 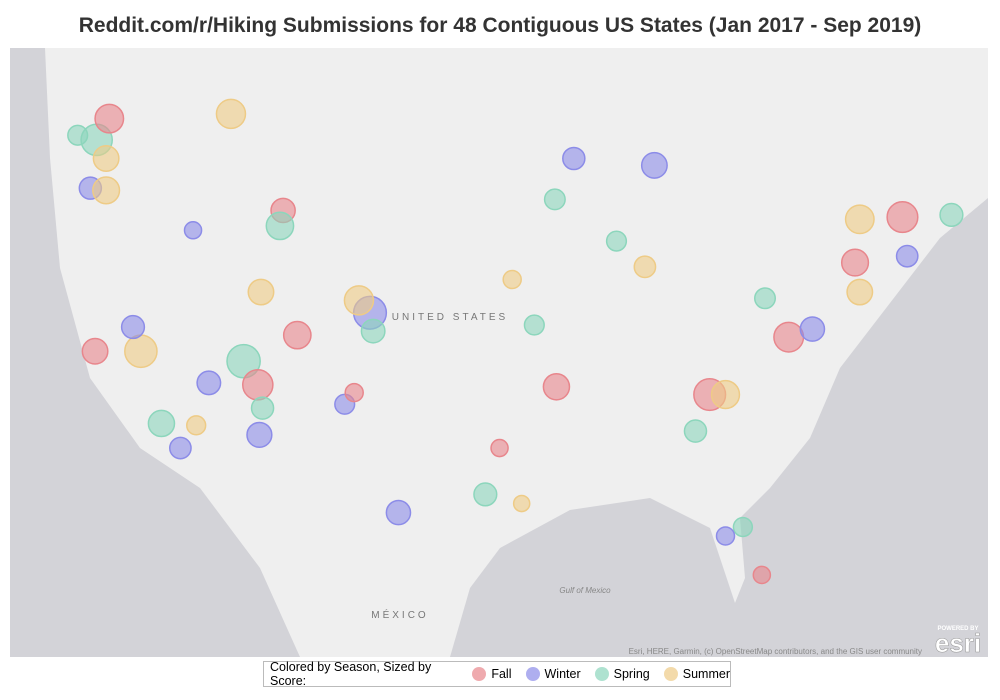 What do you see at coordinates (631, 674) in the screenshot?
I see `legend-label: Spring` at bounding box center [631, 674].